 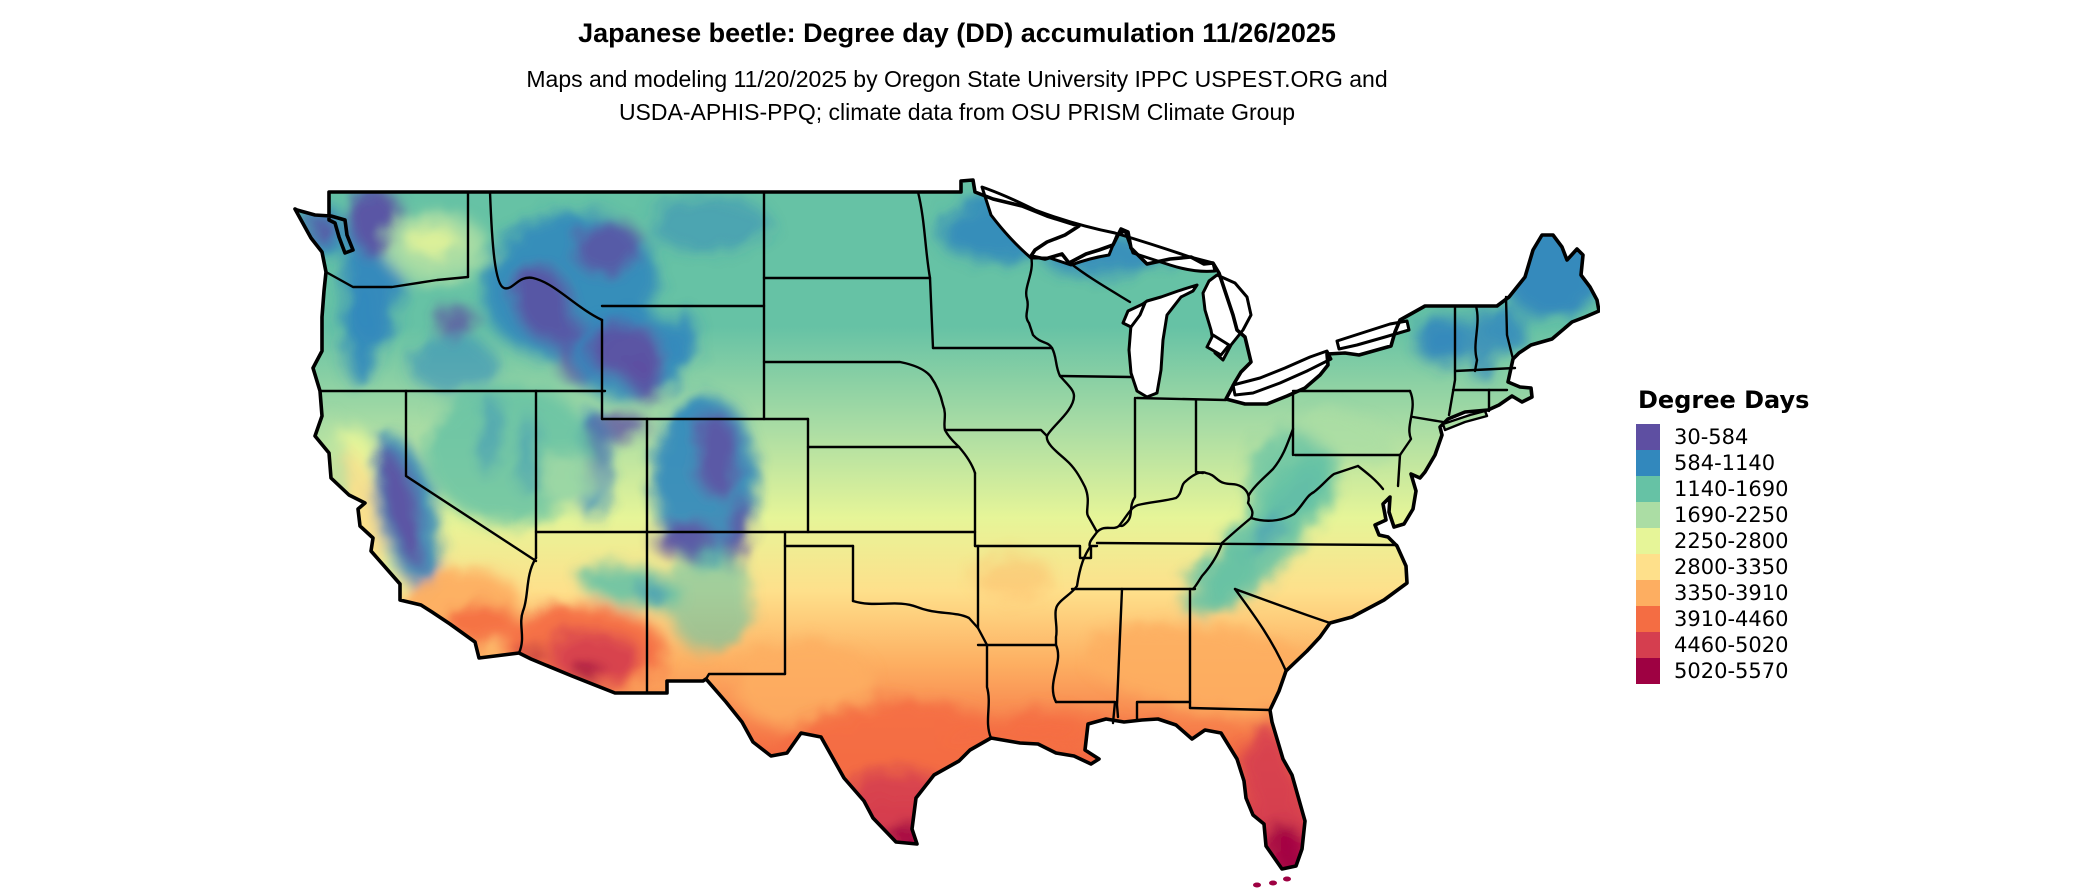 What do you see at coordinates (543, 303) in the screenshot?
I see `heat-blob-bitterroot-purple` at bounding box center [543, 303].